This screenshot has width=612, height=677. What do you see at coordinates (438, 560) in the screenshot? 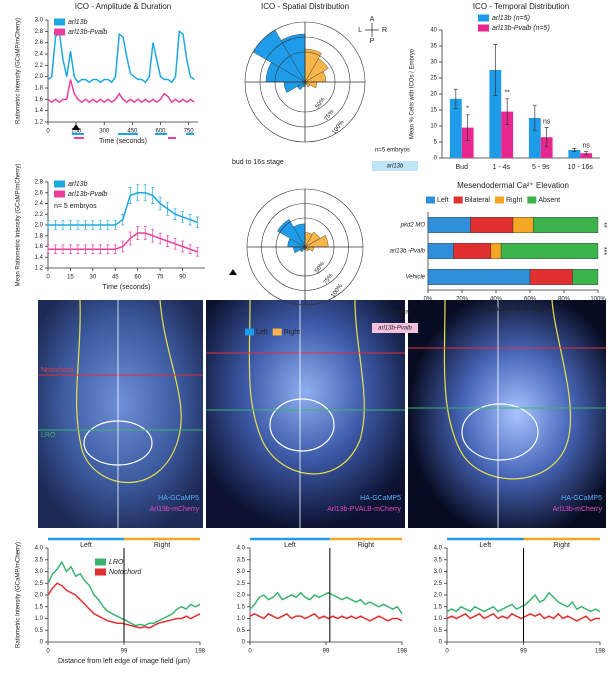
I see `y-tick-label: 3.5` at bounding box center [438, 560].